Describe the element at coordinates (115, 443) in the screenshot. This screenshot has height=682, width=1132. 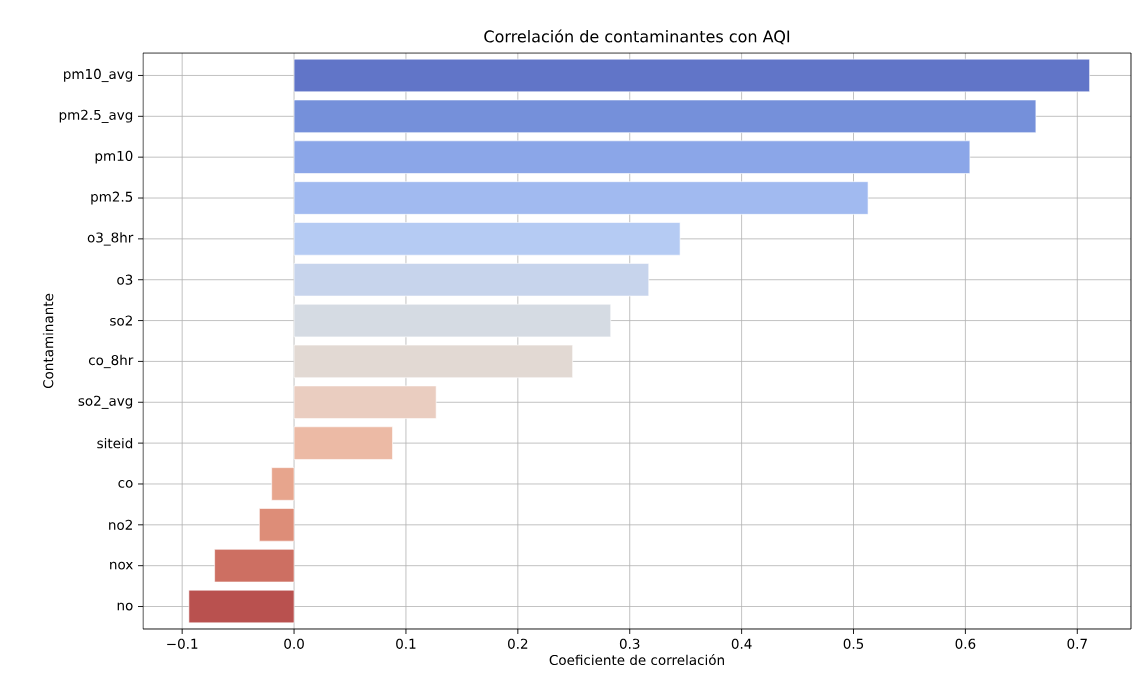
I see `y-tick-label: siteid` at that location.